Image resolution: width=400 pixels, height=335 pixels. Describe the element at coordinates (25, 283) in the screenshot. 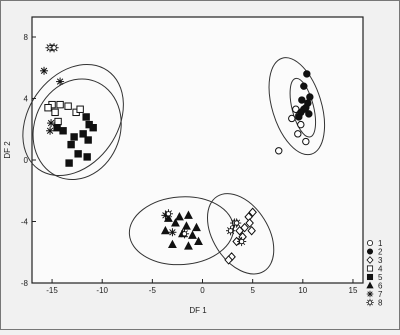

I see `y-tick-label: -8` at that location.